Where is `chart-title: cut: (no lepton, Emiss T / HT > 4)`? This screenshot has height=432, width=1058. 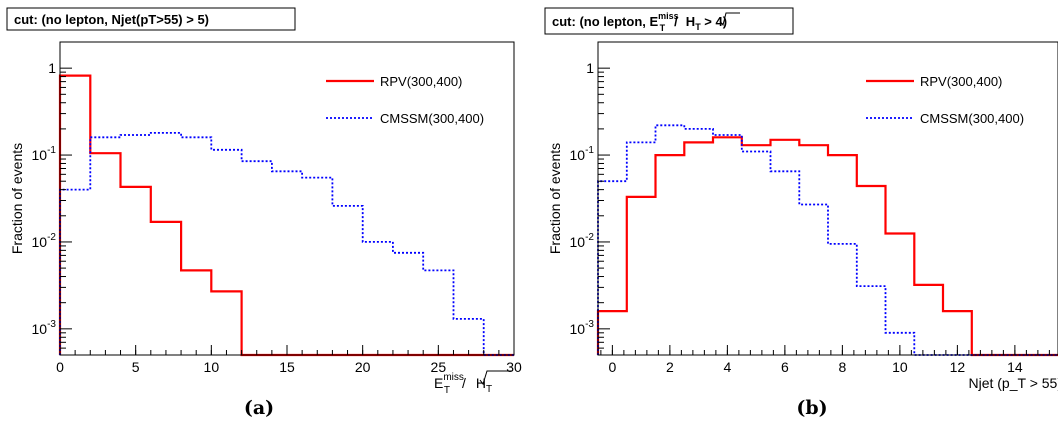
chart-title: cut: (no lepton, Emiss T / HT > 4) is located at coordinates (639, 22).